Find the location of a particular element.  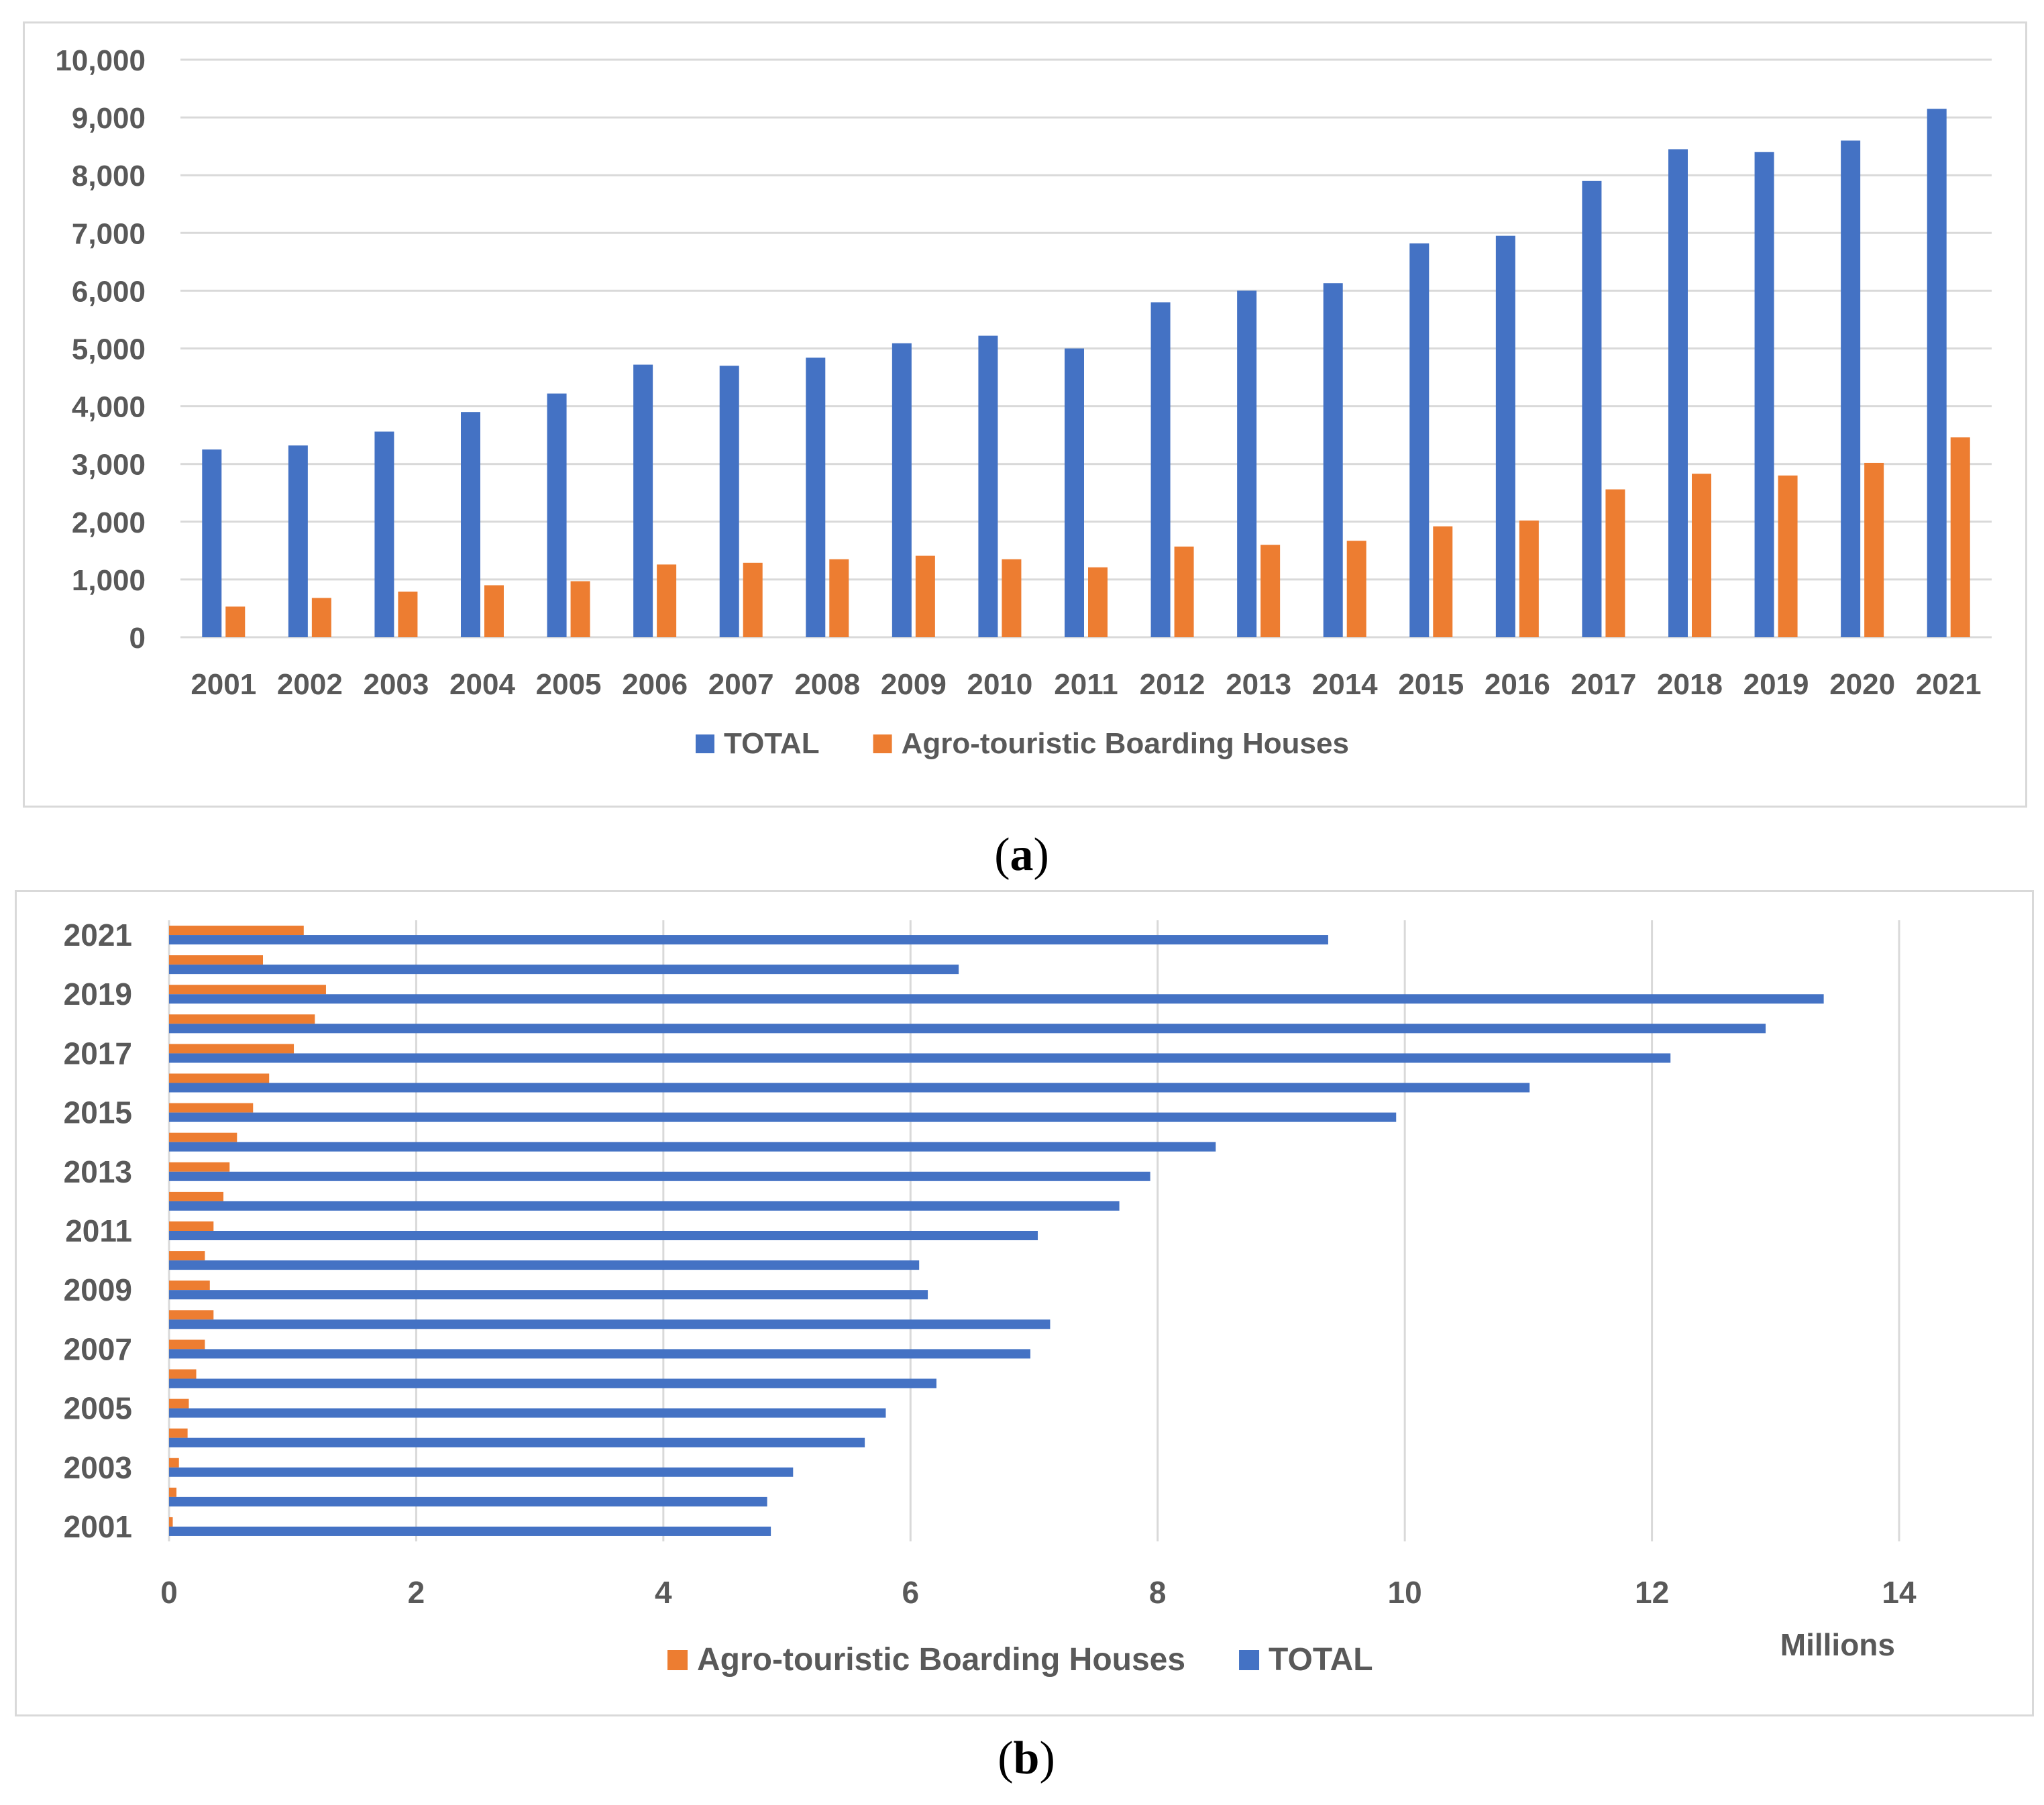

x-tick-label-b: 2 is located at coordinates (417, 1592).